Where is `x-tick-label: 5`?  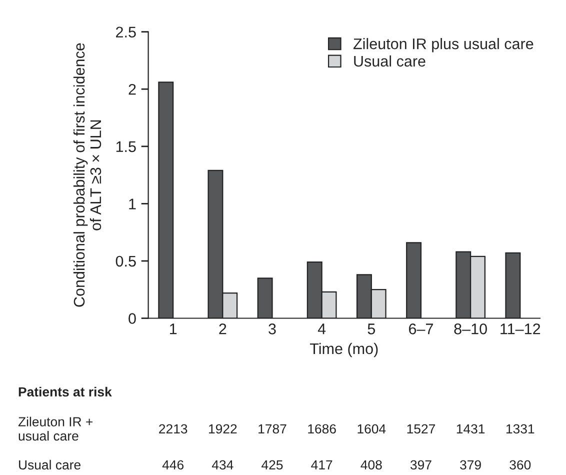
x-tick-label: 5 is located at coordinates (372, 329).